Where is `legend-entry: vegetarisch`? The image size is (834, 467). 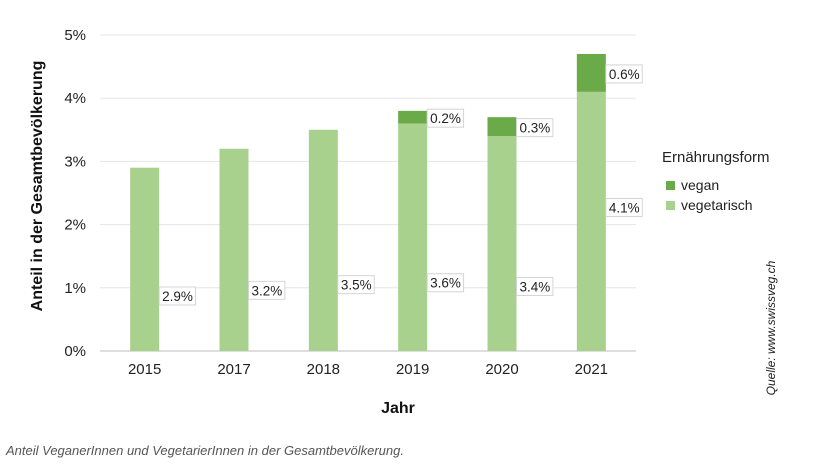
legend-entry: vegetarisch is located at coordinates (717, 205).